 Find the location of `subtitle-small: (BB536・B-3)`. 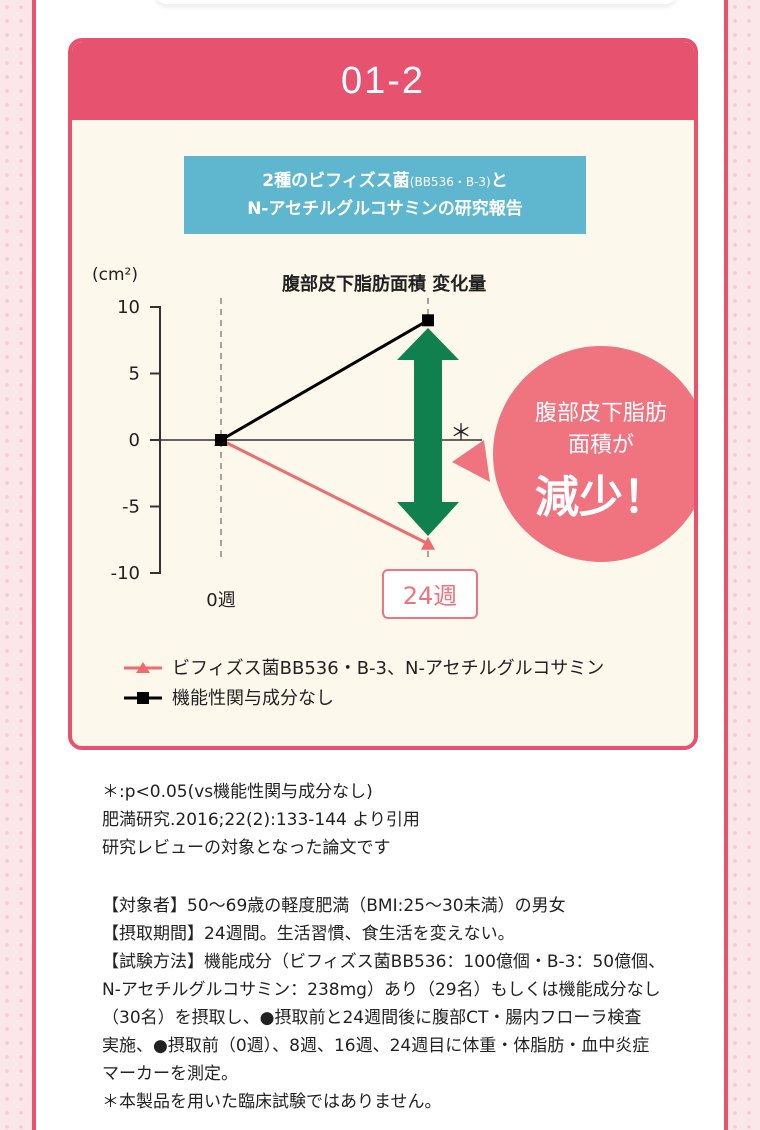

subtitle-small: (BB536・B-3) is located at coordinates (450, 182).